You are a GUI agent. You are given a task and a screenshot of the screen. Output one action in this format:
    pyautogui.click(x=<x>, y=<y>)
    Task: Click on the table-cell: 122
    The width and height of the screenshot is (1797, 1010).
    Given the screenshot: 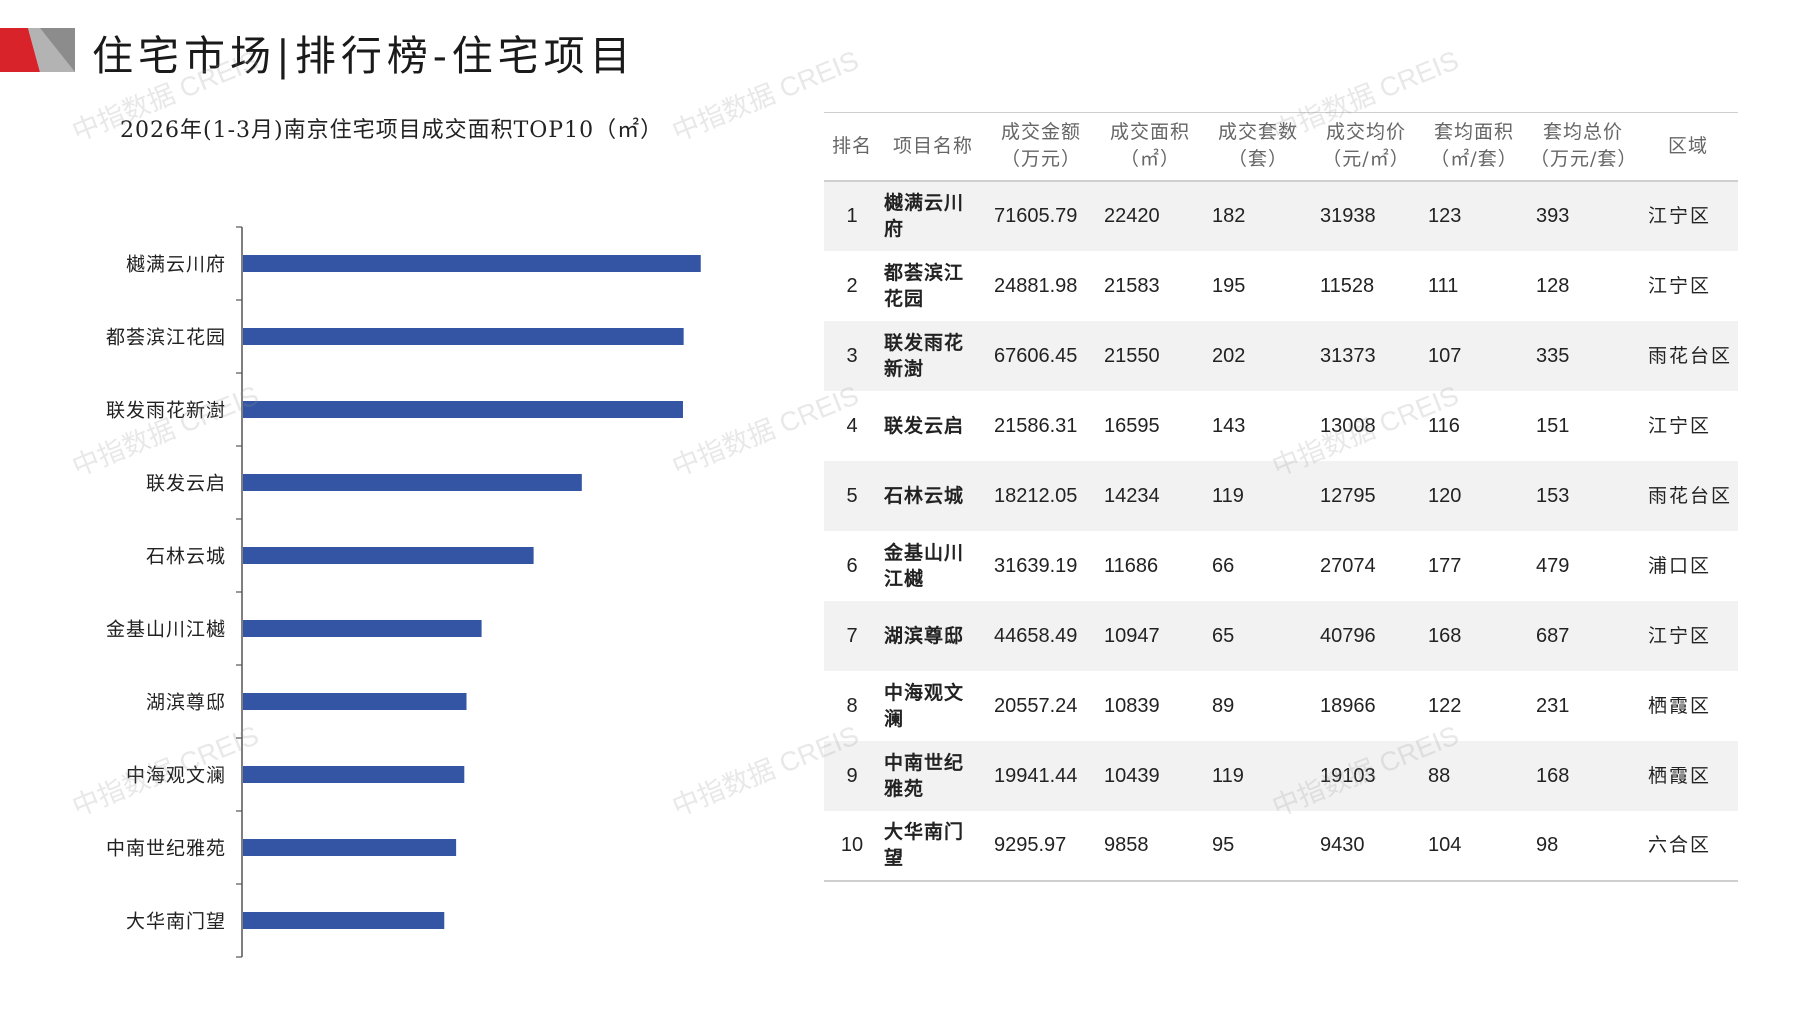 What is the action you would take?
    pyautogui.click(x=1445, y=705)
    